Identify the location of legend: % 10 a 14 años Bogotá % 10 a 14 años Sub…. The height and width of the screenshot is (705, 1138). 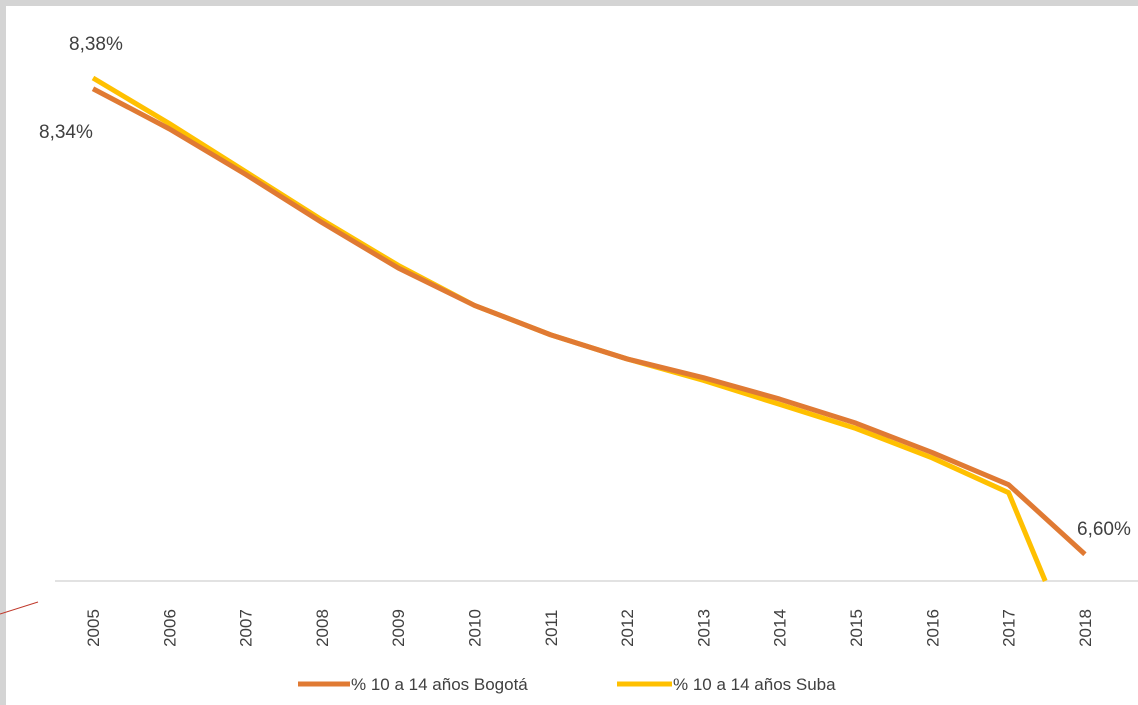
(567, 684).